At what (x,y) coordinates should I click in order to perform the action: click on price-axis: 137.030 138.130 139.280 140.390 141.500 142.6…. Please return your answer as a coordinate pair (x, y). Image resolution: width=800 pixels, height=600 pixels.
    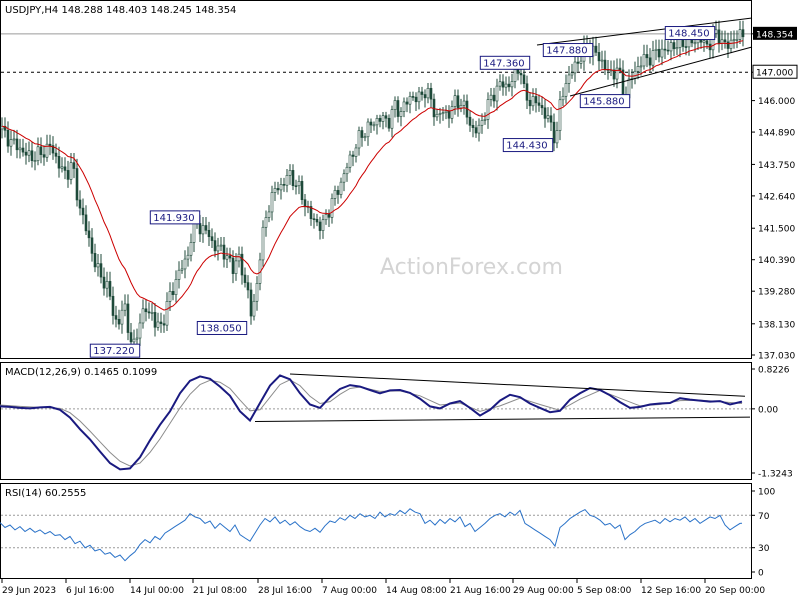
    Looking at the image, I should click on (774, 194).